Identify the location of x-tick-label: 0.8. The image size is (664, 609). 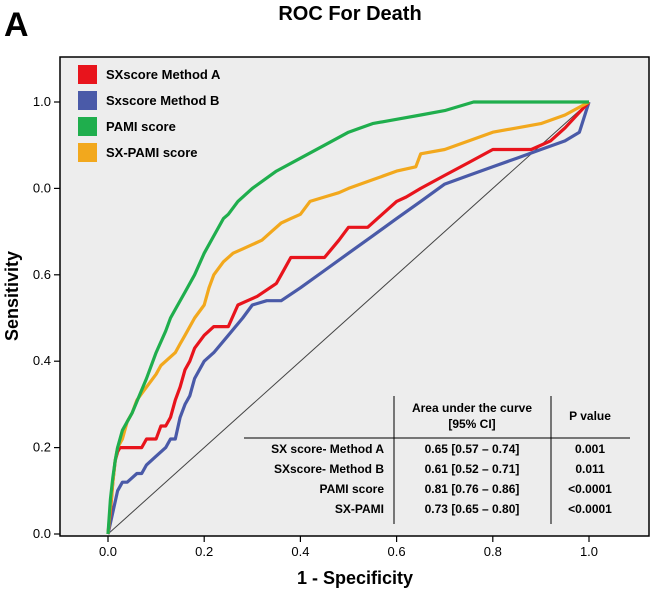
(493, 551).